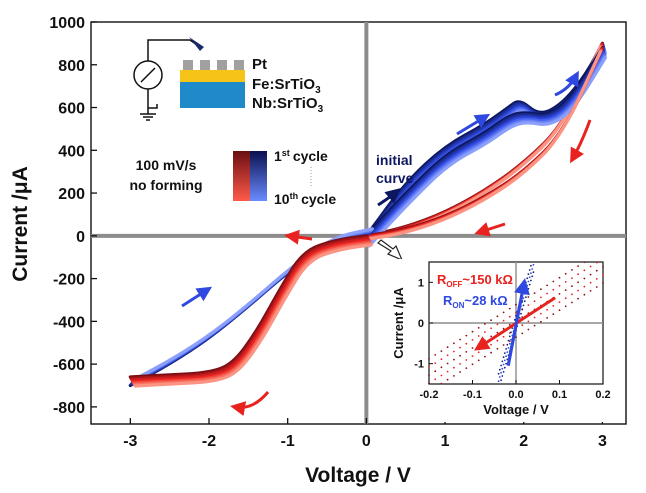 The height and width of the screenshot is (493, 646). Describe the element at coordinates (166, 165) in the screenshot. I see `annotation-rate: 100 mV/s` at that location.